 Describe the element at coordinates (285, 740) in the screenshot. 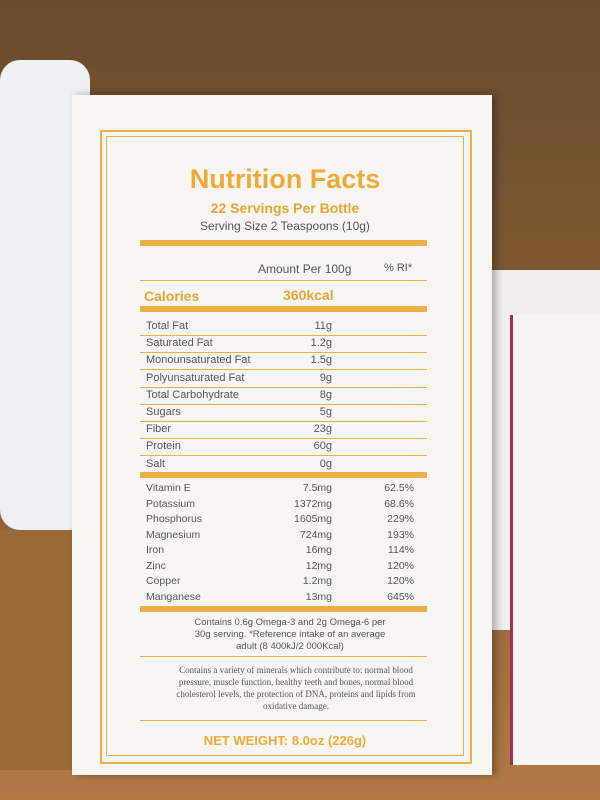

I see `net-weight: NET WEIGHT: 8.0oz (226g)` at that location.